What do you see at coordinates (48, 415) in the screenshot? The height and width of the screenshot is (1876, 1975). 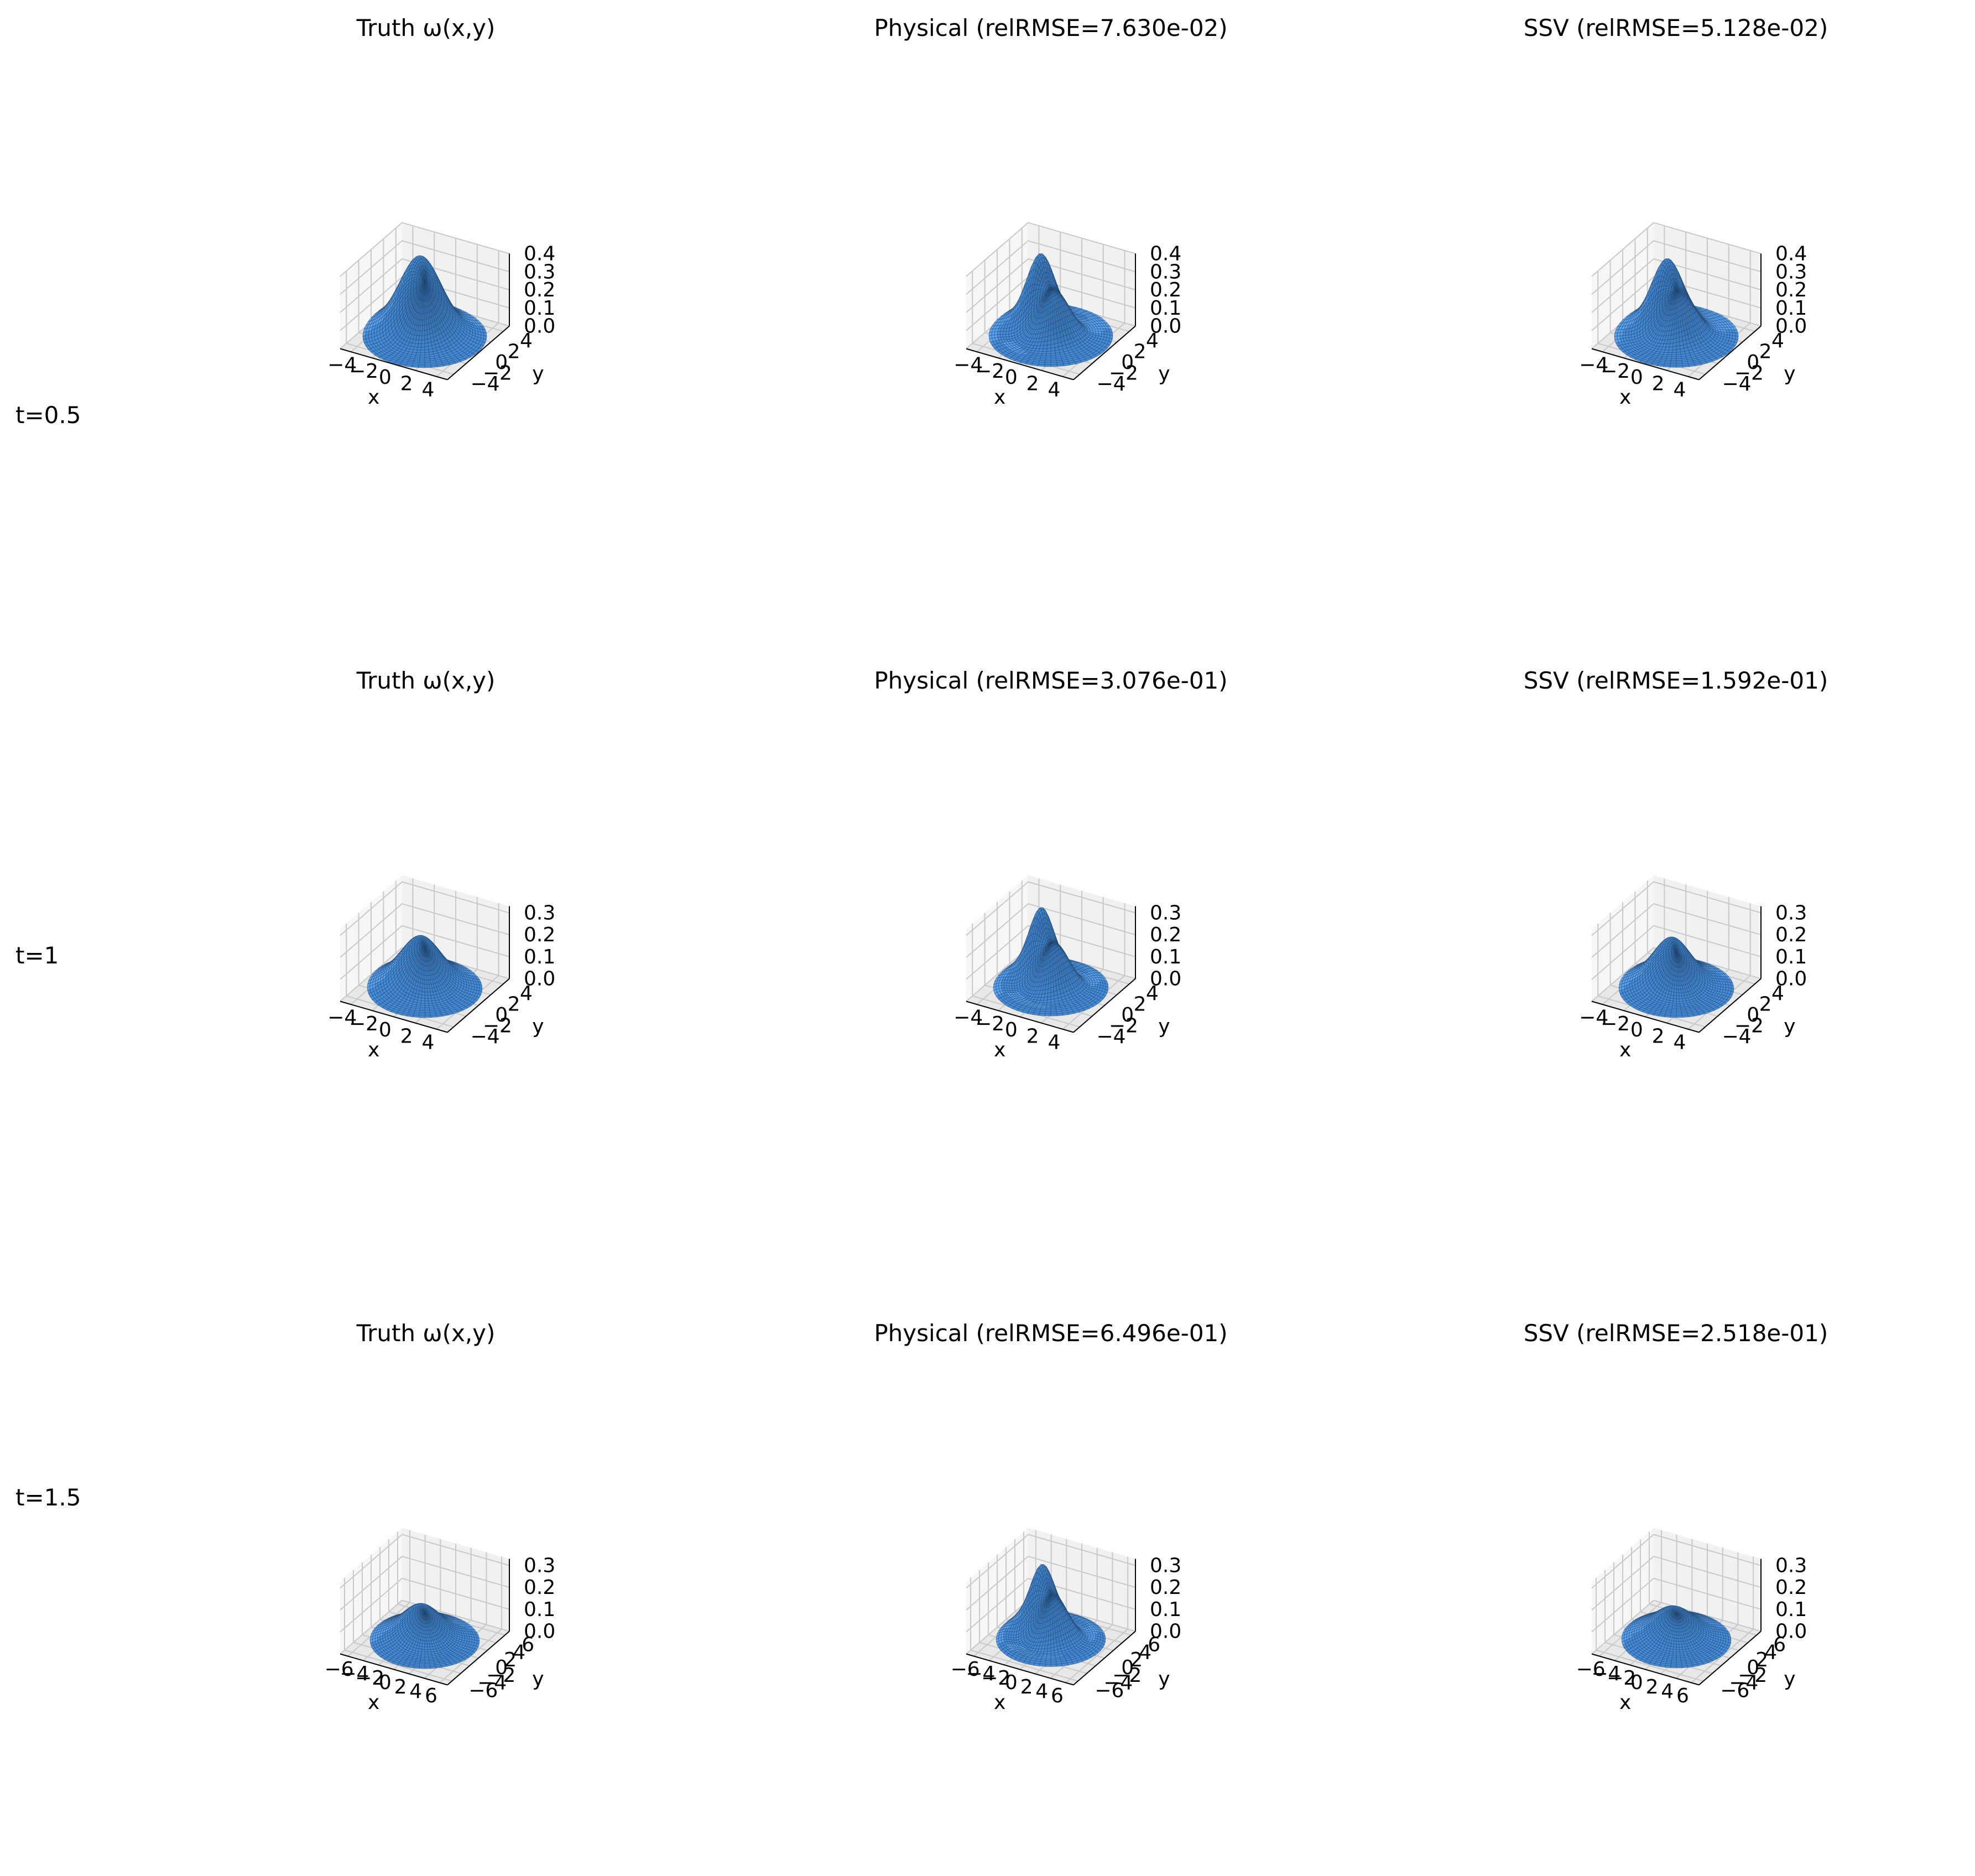 I see `row-label-t05: t=0.5` at bounding box center [48, 415].